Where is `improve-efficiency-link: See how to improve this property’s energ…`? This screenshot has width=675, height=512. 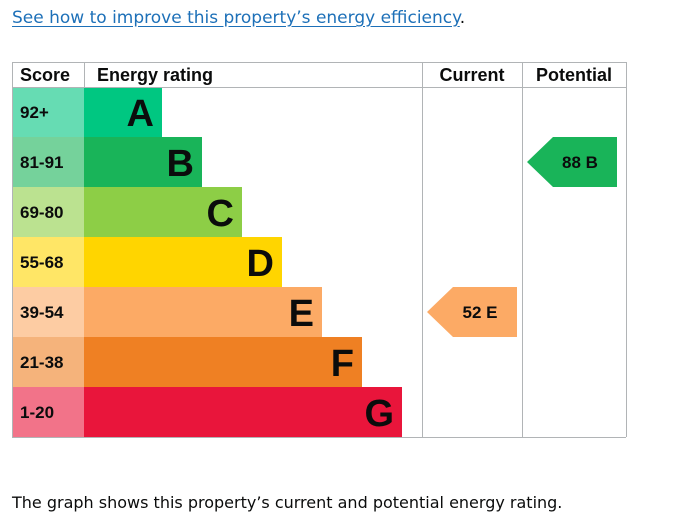 improve-efficiency-link: See how to improve this property’s energ… is located at coordinates (236, 18).